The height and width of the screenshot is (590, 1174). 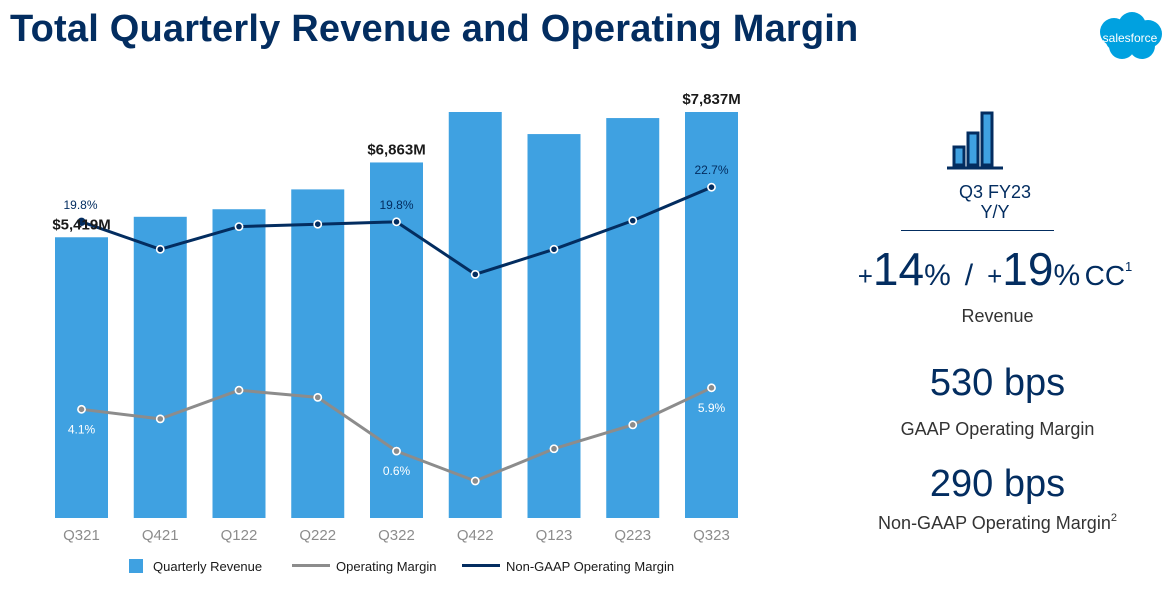 I want to click on summary-period: Q3 FY23 Y/Y, so click(x=995, y=202).